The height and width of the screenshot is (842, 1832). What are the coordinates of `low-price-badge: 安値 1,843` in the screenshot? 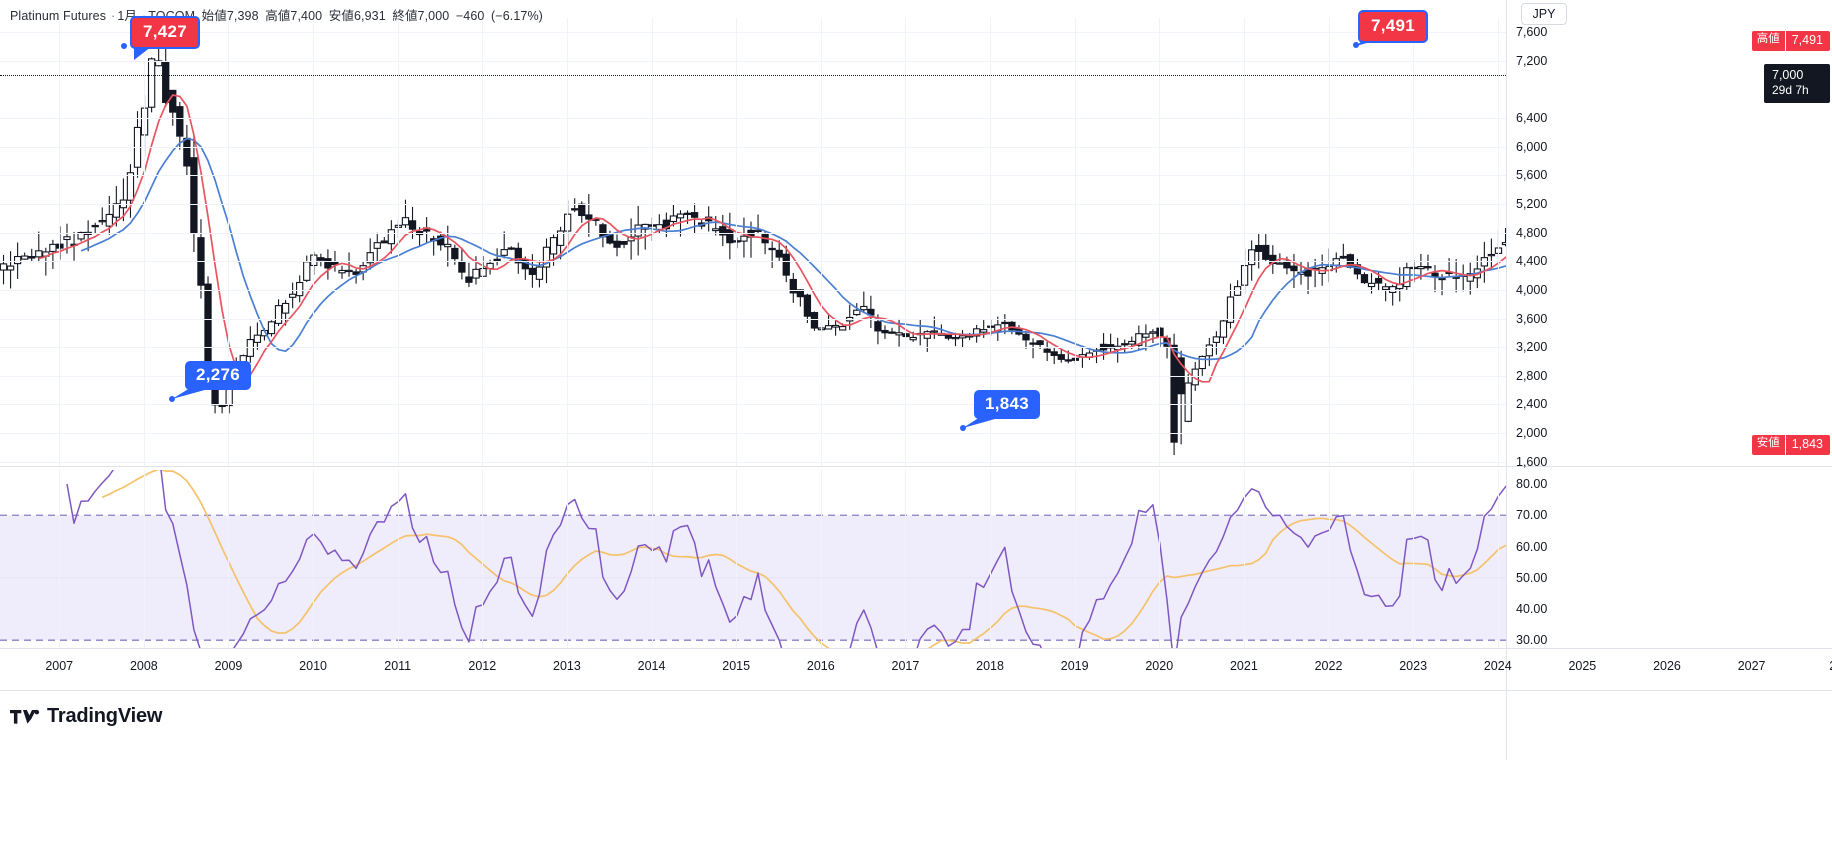 It's located at (1790, 445).